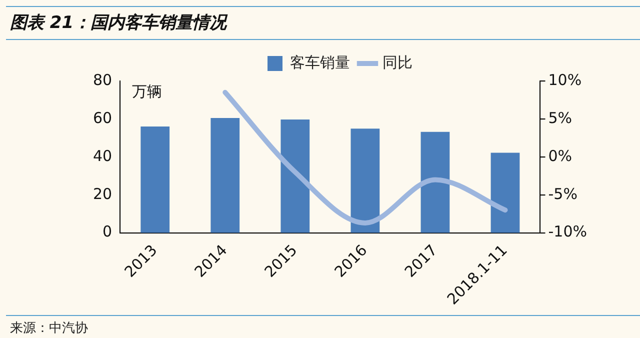 This screenshot has width=640, height=338. What do you see at coordinates (323, 326) in the screenshot?
I see `source-note: 来源：中汽协` at bounding box center [323, 326].